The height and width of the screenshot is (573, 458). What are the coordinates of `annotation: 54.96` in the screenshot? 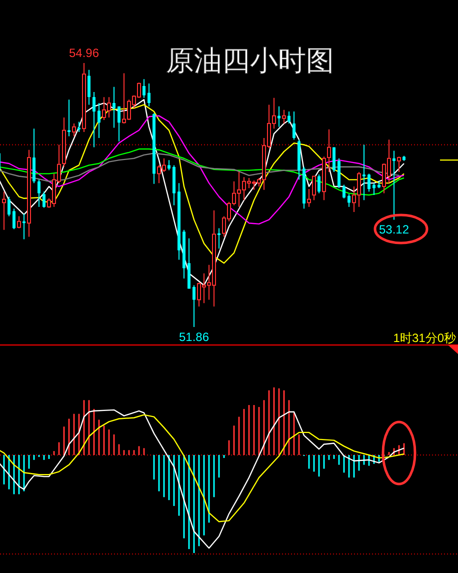 It's located at (84, 53).